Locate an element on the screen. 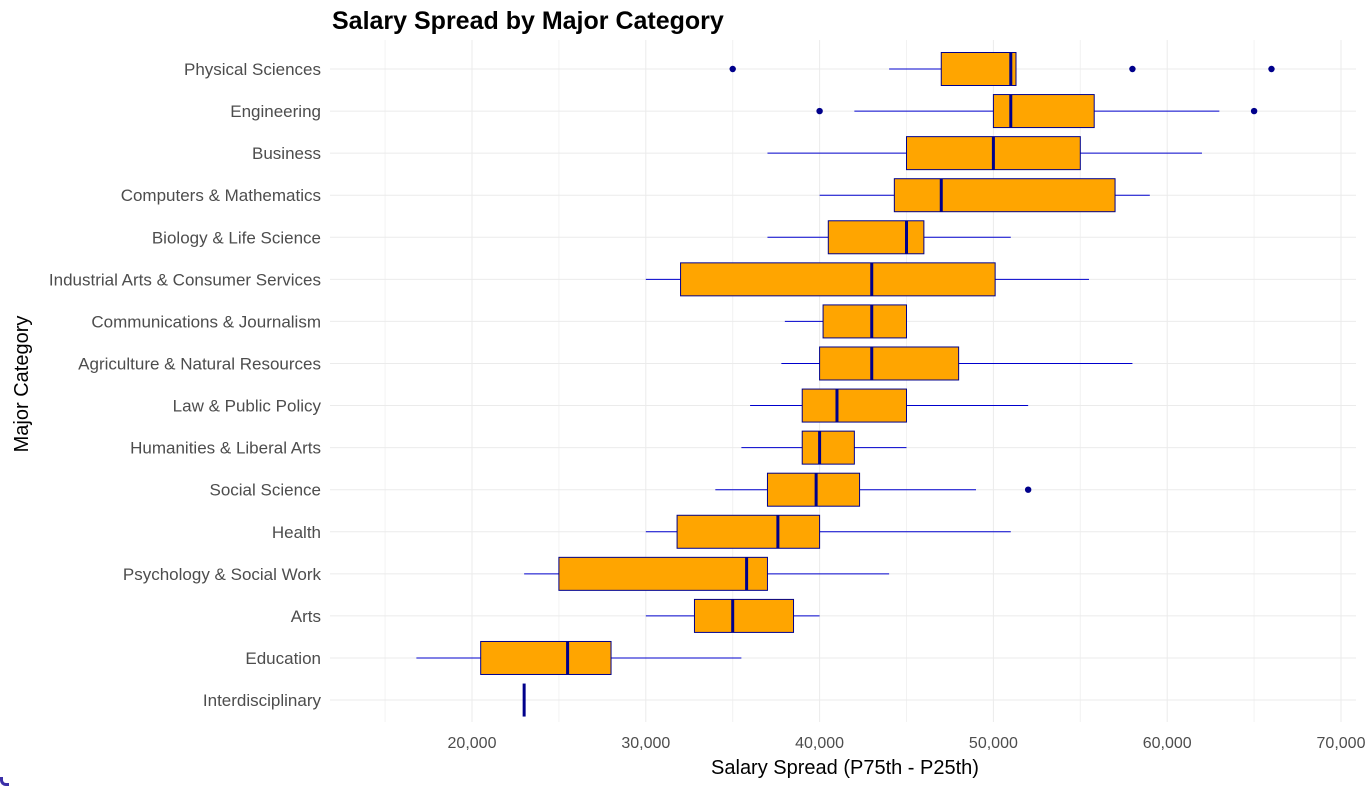 The image size is (1366, 786). box-communications-journalism is located at coordinates (845, 321).